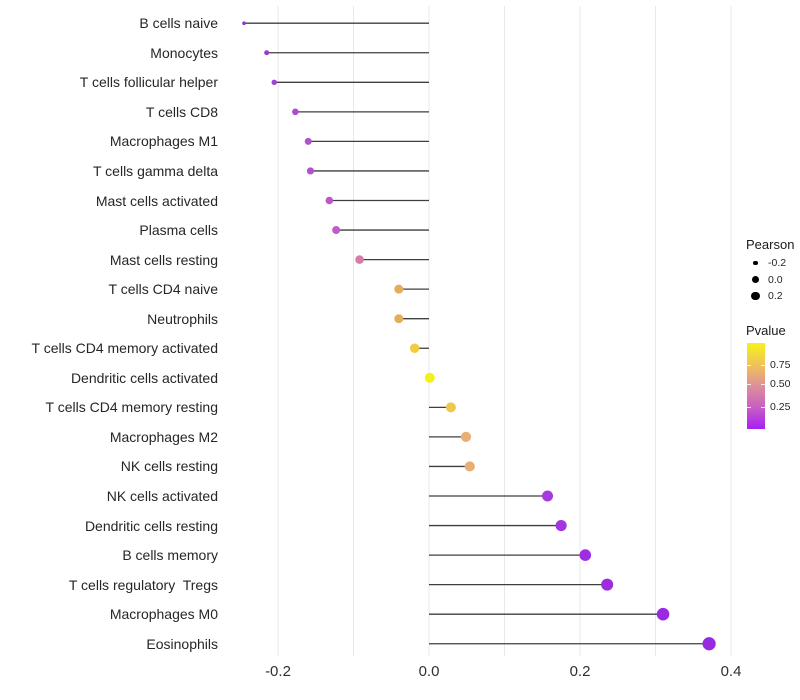 This screenshot has width=800, height=700. I want to click on y-axis-label: B cells naive, so click(178, 23).